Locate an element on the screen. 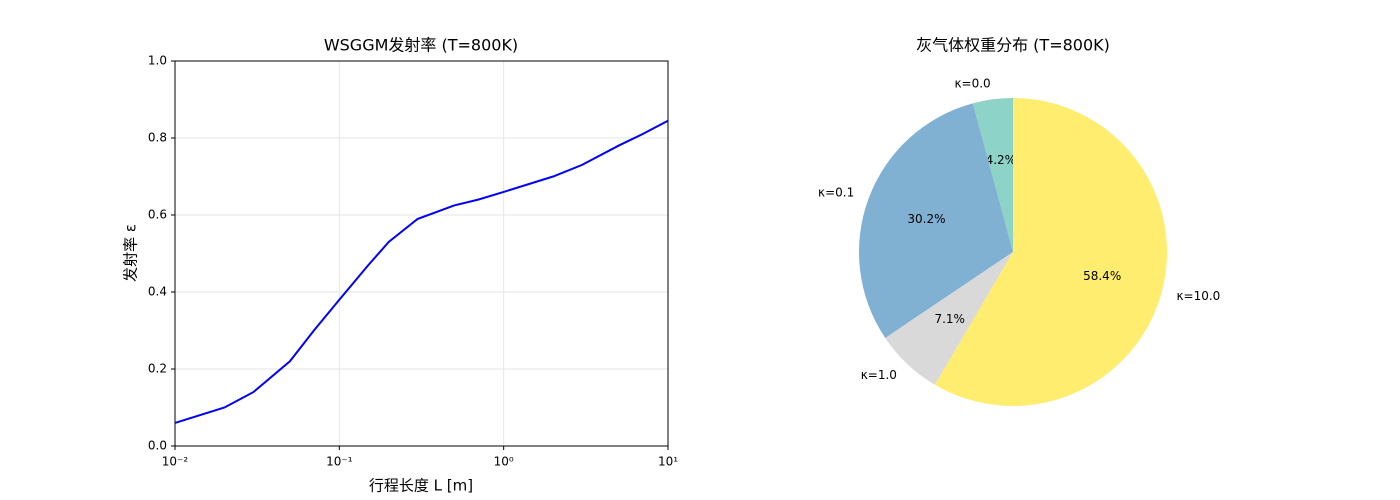 The image size is (1400, 500). y-tick-label: 0.2 is located at coordinates (157, 369).